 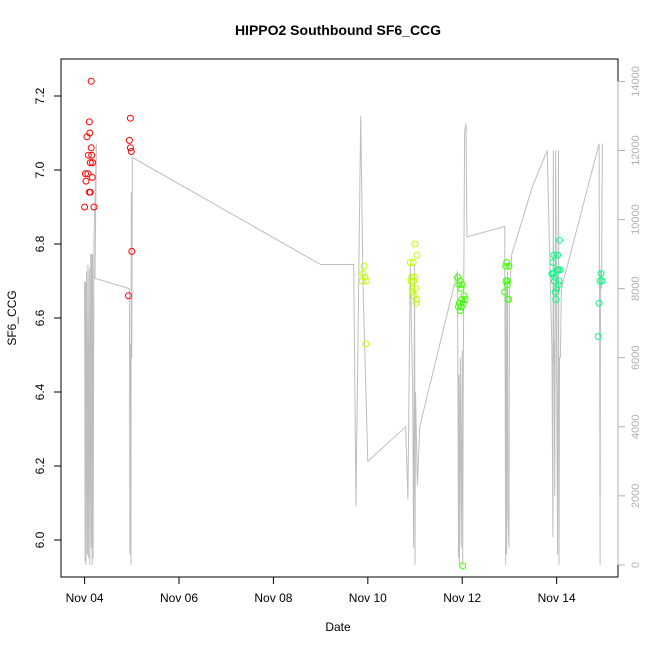 What do you see at coordinates (40, 539) in the screenshot?
I see `y-tick-label: 6.0` at bounding box center [40, 539].